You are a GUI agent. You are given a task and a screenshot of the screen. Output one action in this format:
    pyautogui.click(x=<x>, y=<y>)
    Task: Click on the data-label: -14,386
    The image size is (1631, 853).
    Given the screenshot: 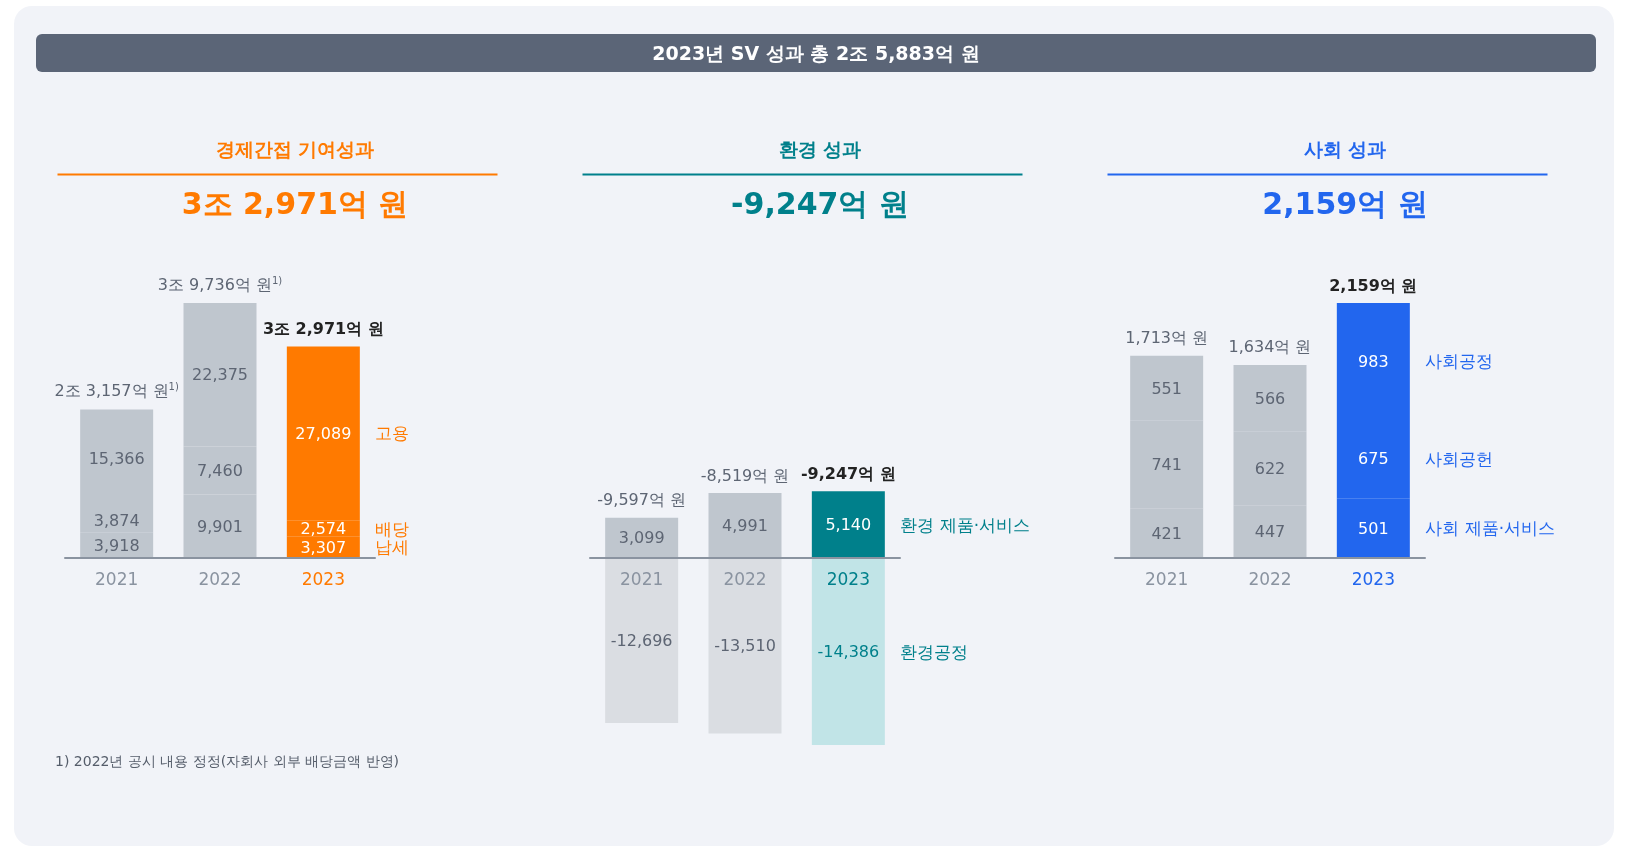 What is the action you would take?
    pyautogui.click(x=848, y=651)
    